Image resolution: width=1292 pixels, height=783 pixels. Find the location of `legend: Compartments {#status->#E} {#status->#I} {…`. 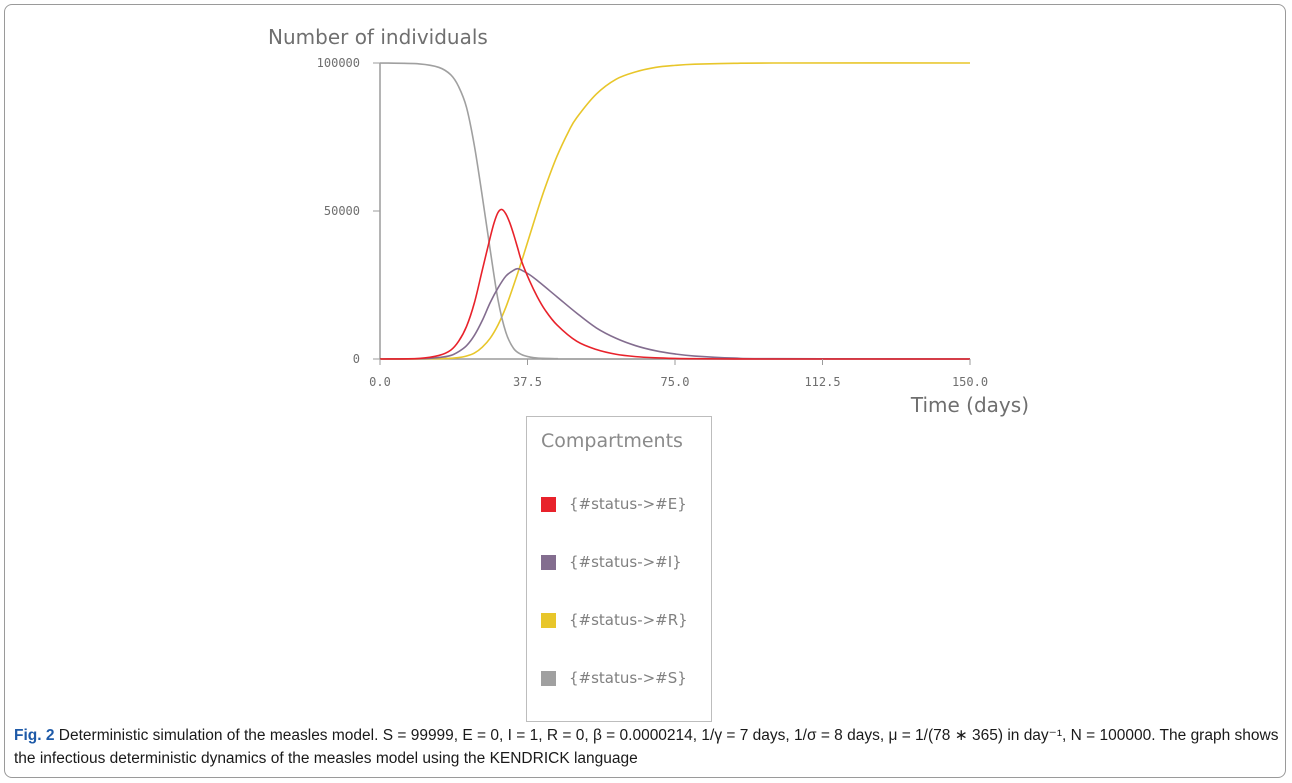

legend: Compartments {#status->#E} {#status->#I} {… is located at coordinates (619, 569).